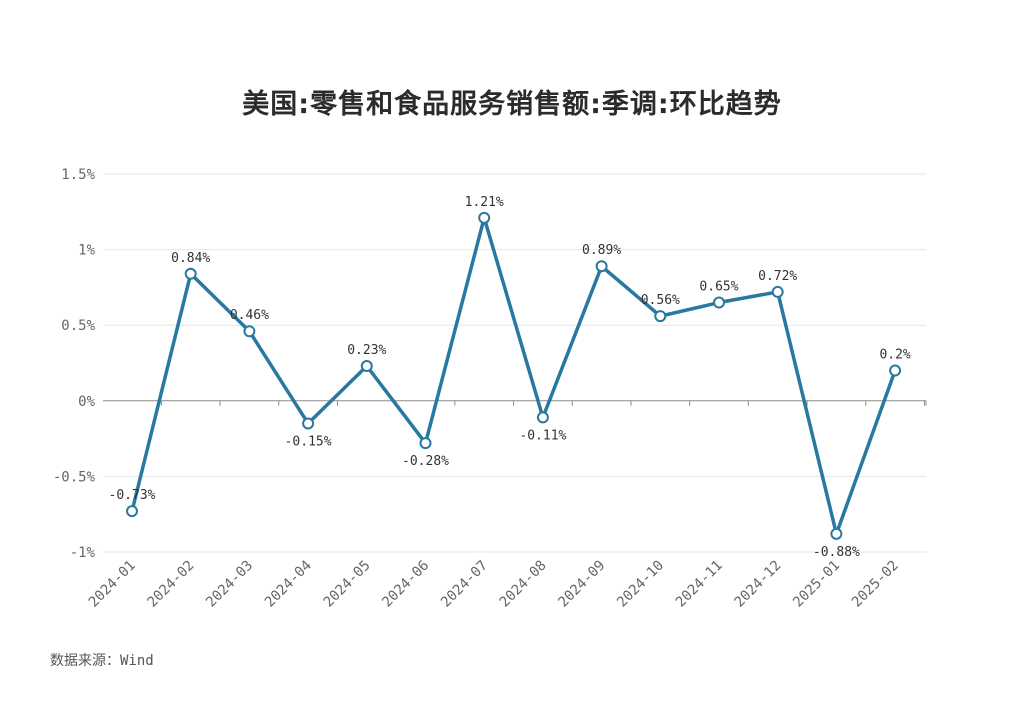 This screenshot has height=705, width=1024. I want to click on data-label: 0.65%, so click(718, 287).